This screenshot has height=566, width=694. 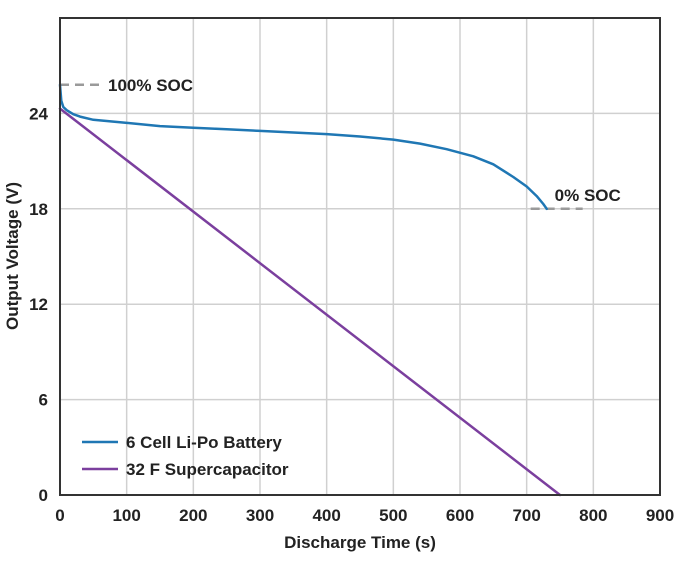 I want to click on x-tick-label: 0, so click(x=59, y=515).